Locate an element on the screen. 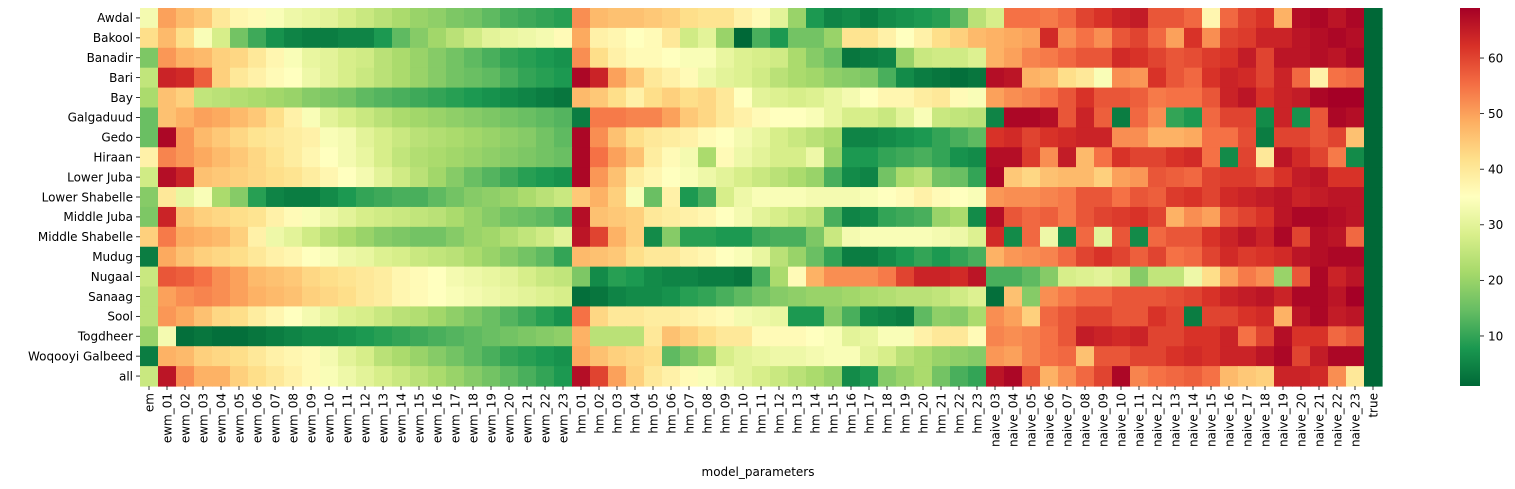  y-tick-label: Middle Shabelle is located at coordinates (85, 237).